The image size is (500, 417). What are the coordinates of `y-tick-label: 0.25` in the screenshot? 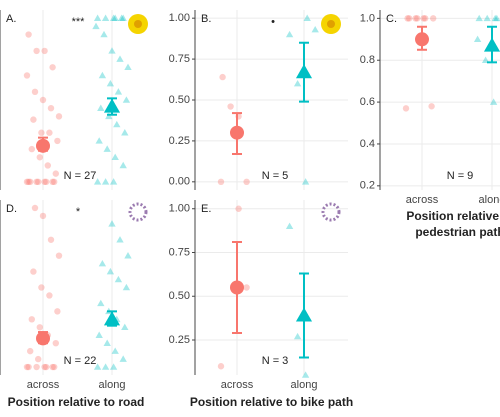 It's located at (179, 141).